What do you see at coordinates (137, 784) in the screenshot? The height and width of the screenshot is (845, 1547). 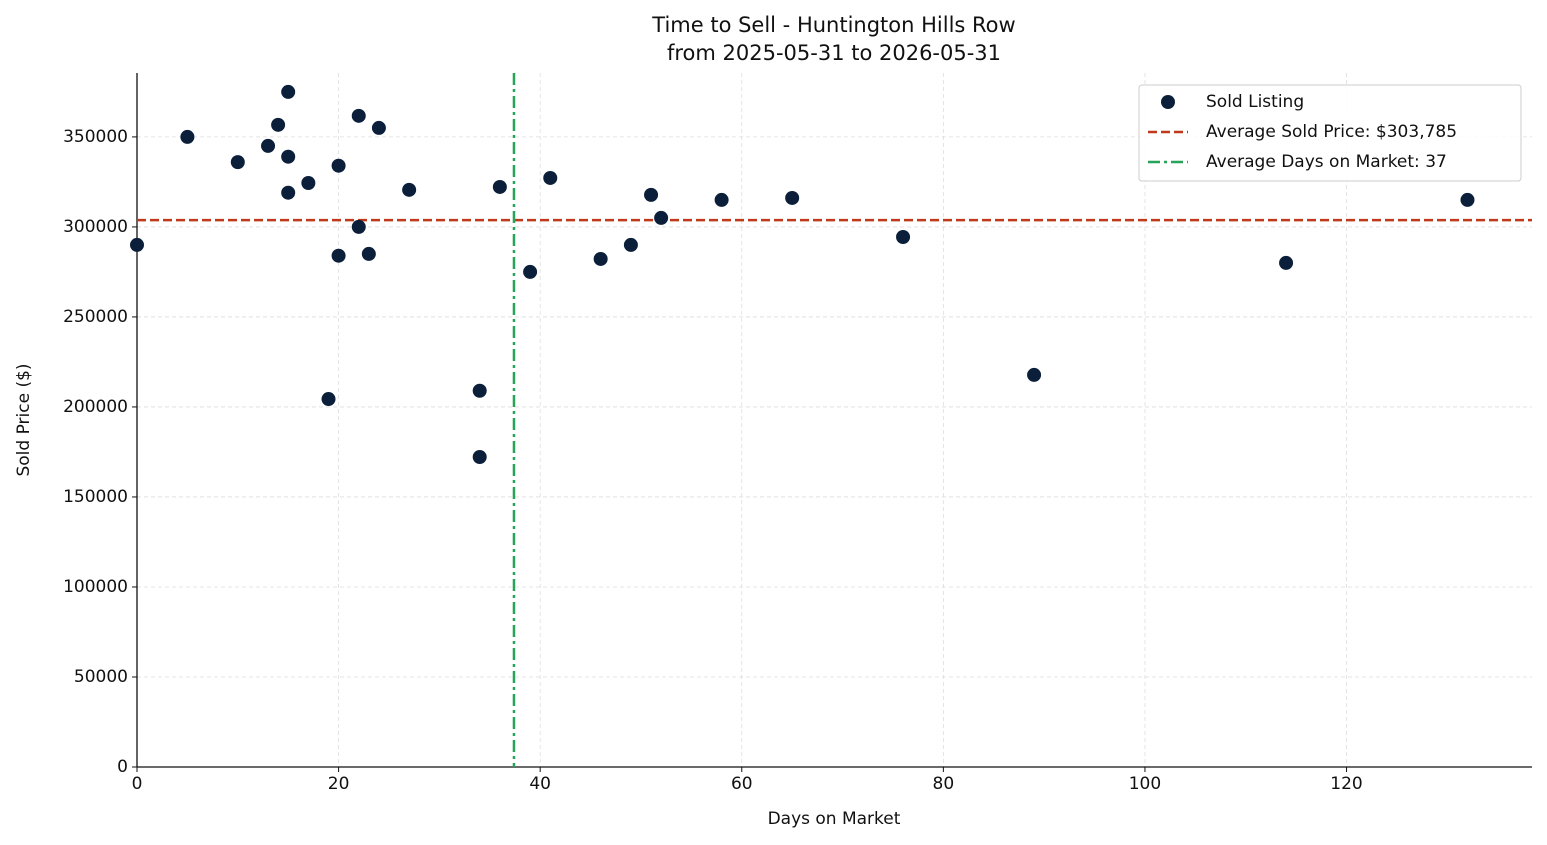 I see `x-tick-label: 0` at bounding box center [137, 784].